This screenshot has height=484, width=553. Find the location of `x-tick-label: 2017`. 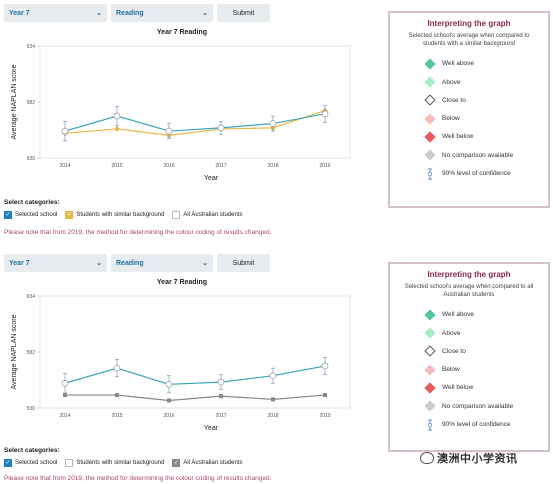

x-tick-label: 2017 is located at coordinates (220, 166).